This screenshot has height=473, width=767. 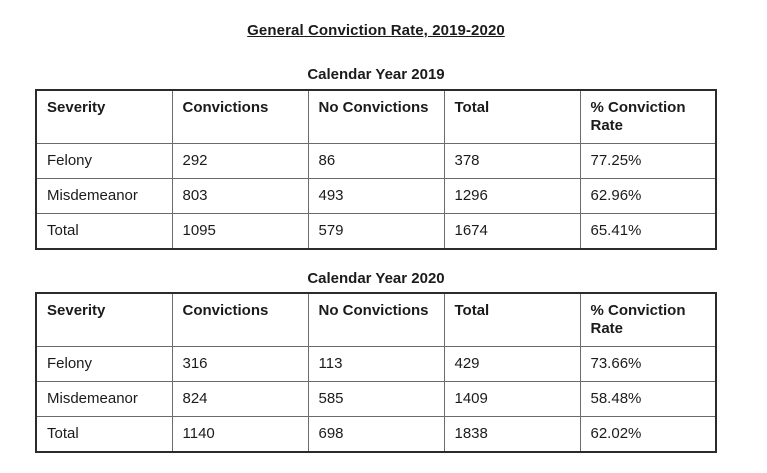 I want to click on table-cell: 1140, so click(x=240, y=434).